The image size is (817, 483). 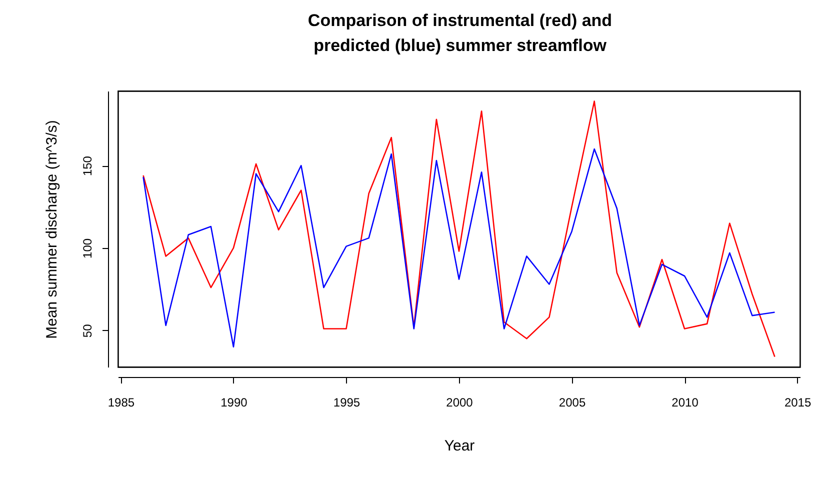 I want to click on x-tick-label: 2005, so click(x=572, y=403).